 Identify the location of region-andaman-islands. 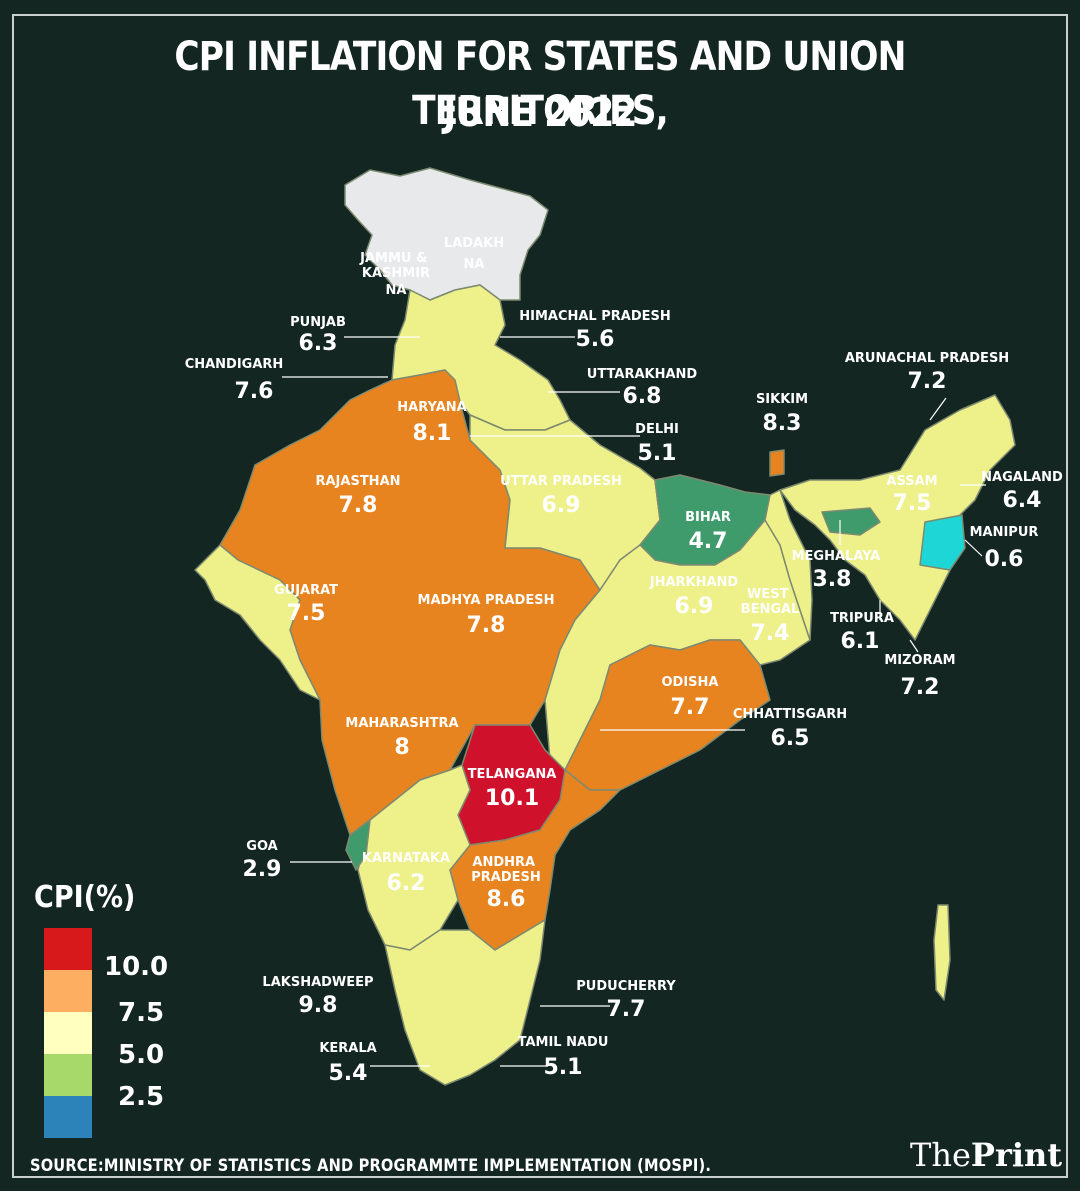
(942, 952).